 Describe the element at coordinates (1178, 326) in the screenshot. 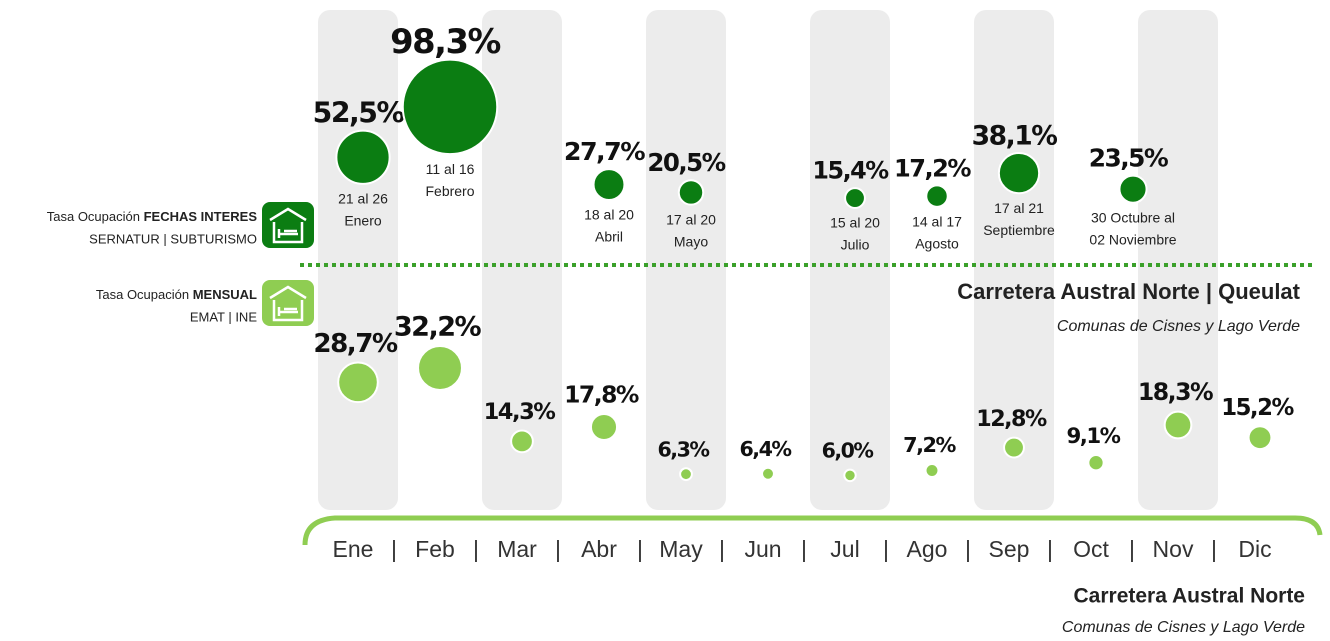

I see `subtitle: Comunas de Cisnes y Lago Verde` at that location.